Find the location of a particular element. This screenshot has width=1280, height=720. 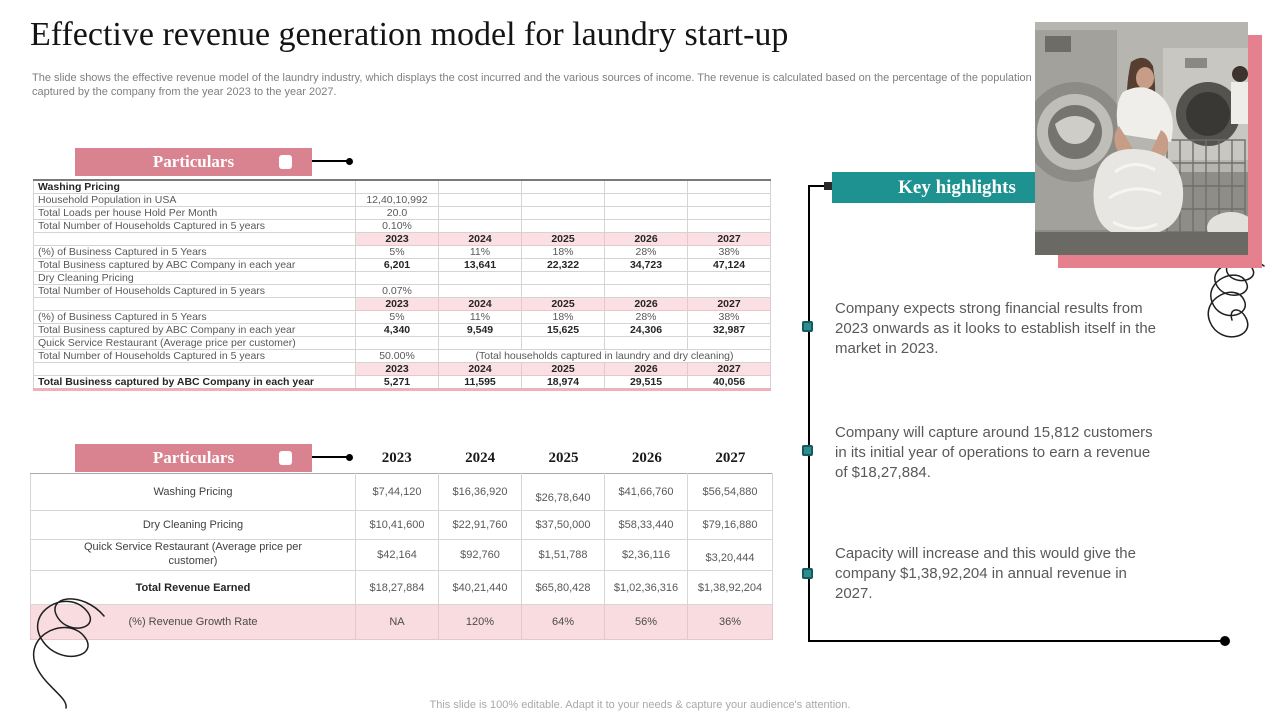

connector-bottom-line is located at coordinates (1016, 641).